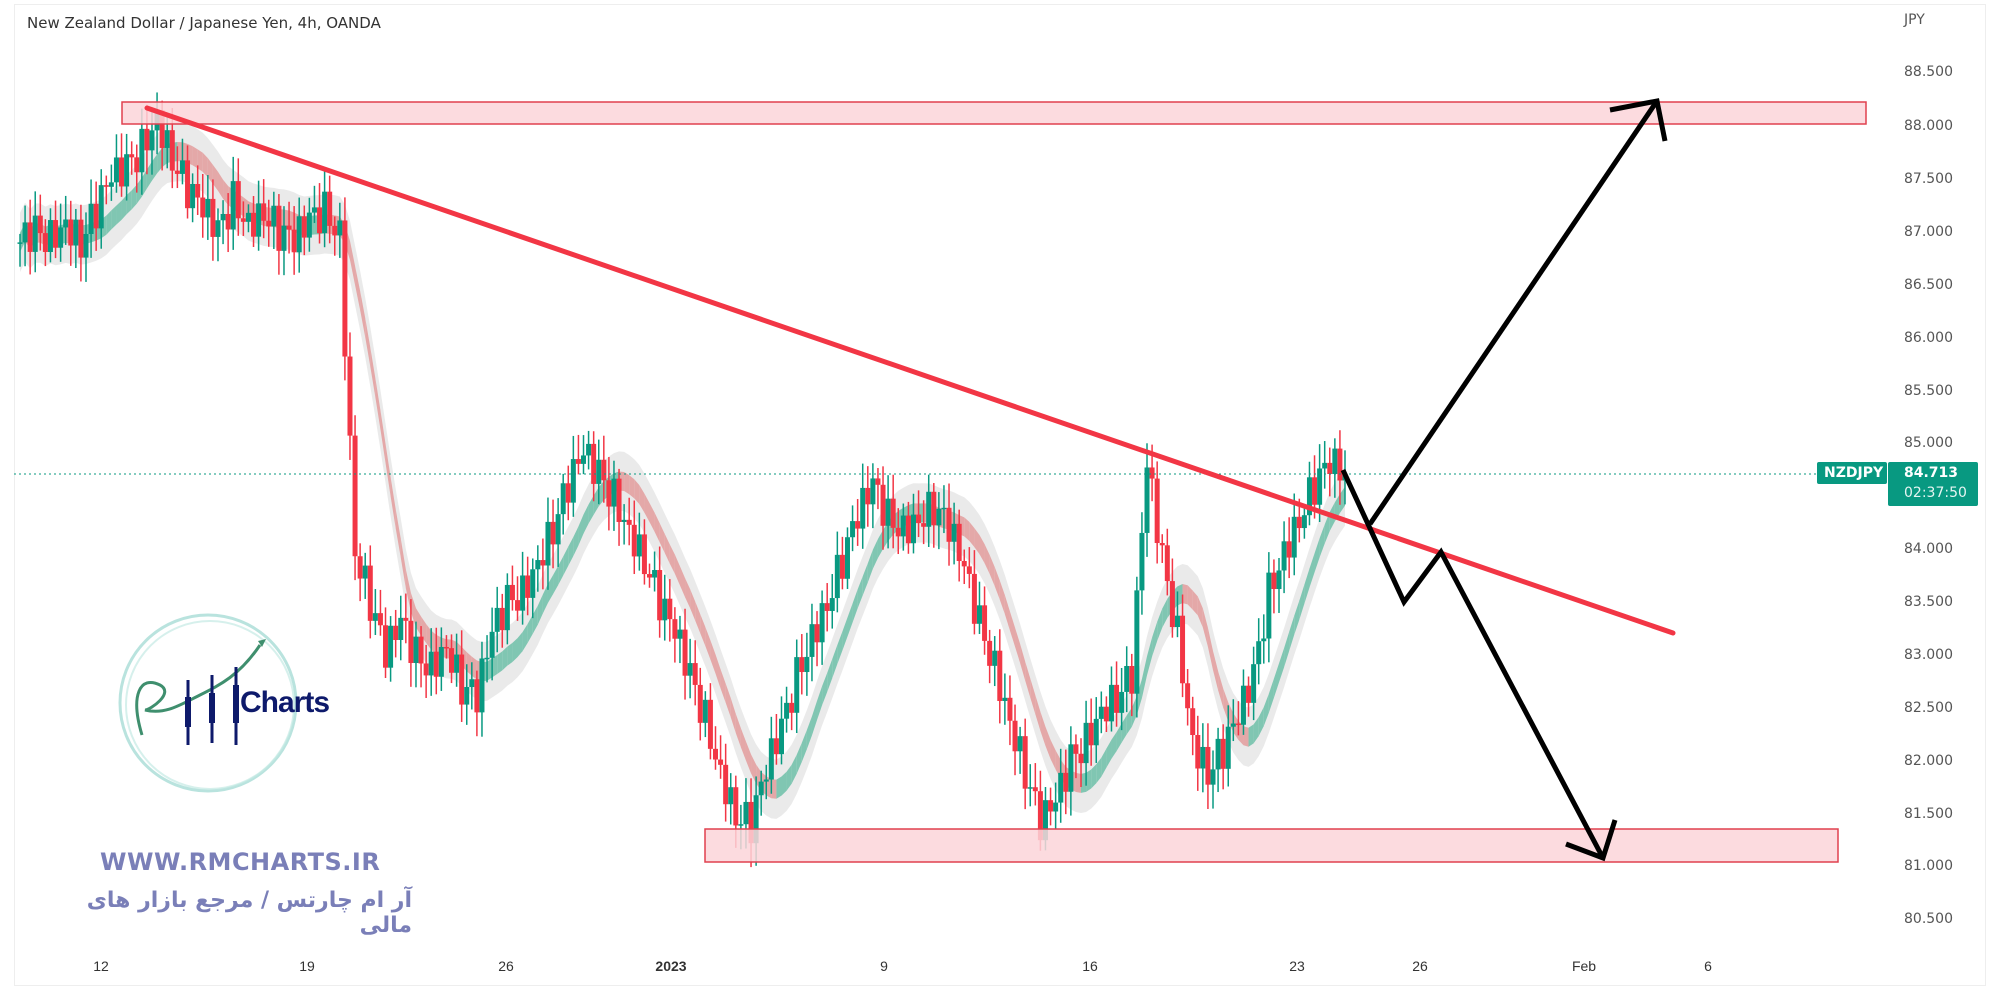 The width and height of the screenshot is (2000, 1000). I want to click on price-tick: 87.000, so click(1928, 232).